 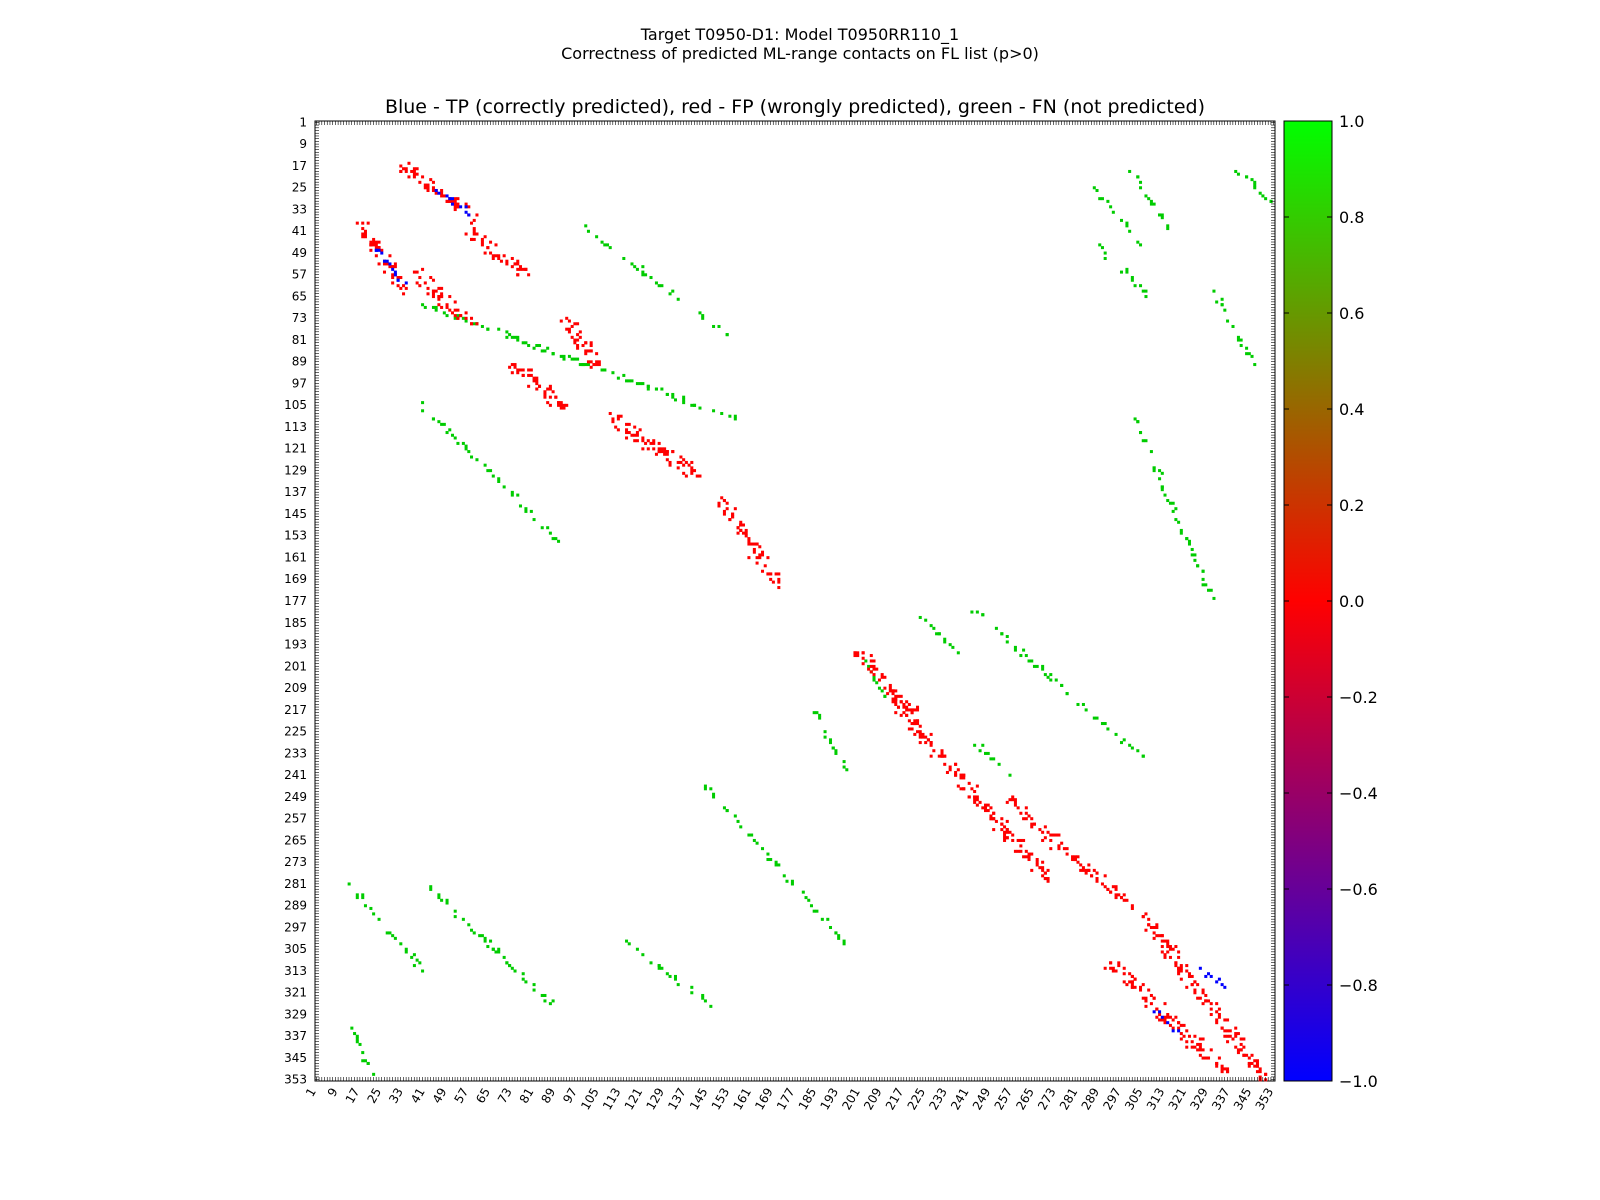 I want to click on x-tick-label: 241, so click(x=960, y=1099).